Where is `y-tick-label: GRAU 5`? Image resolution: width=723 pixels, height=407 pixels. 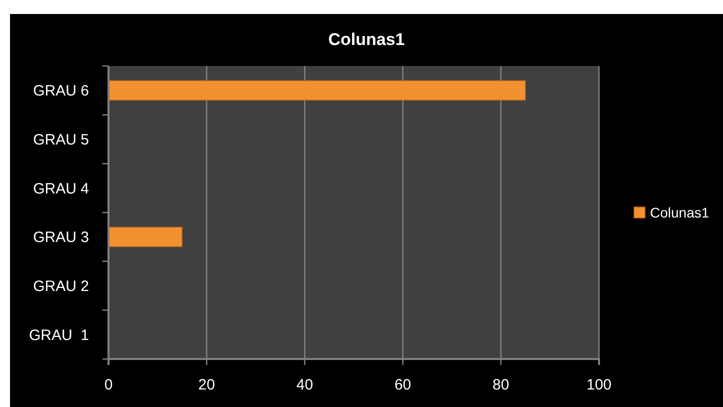
y-tick-label: GRAU 5 is located at coordinates (61, 140).